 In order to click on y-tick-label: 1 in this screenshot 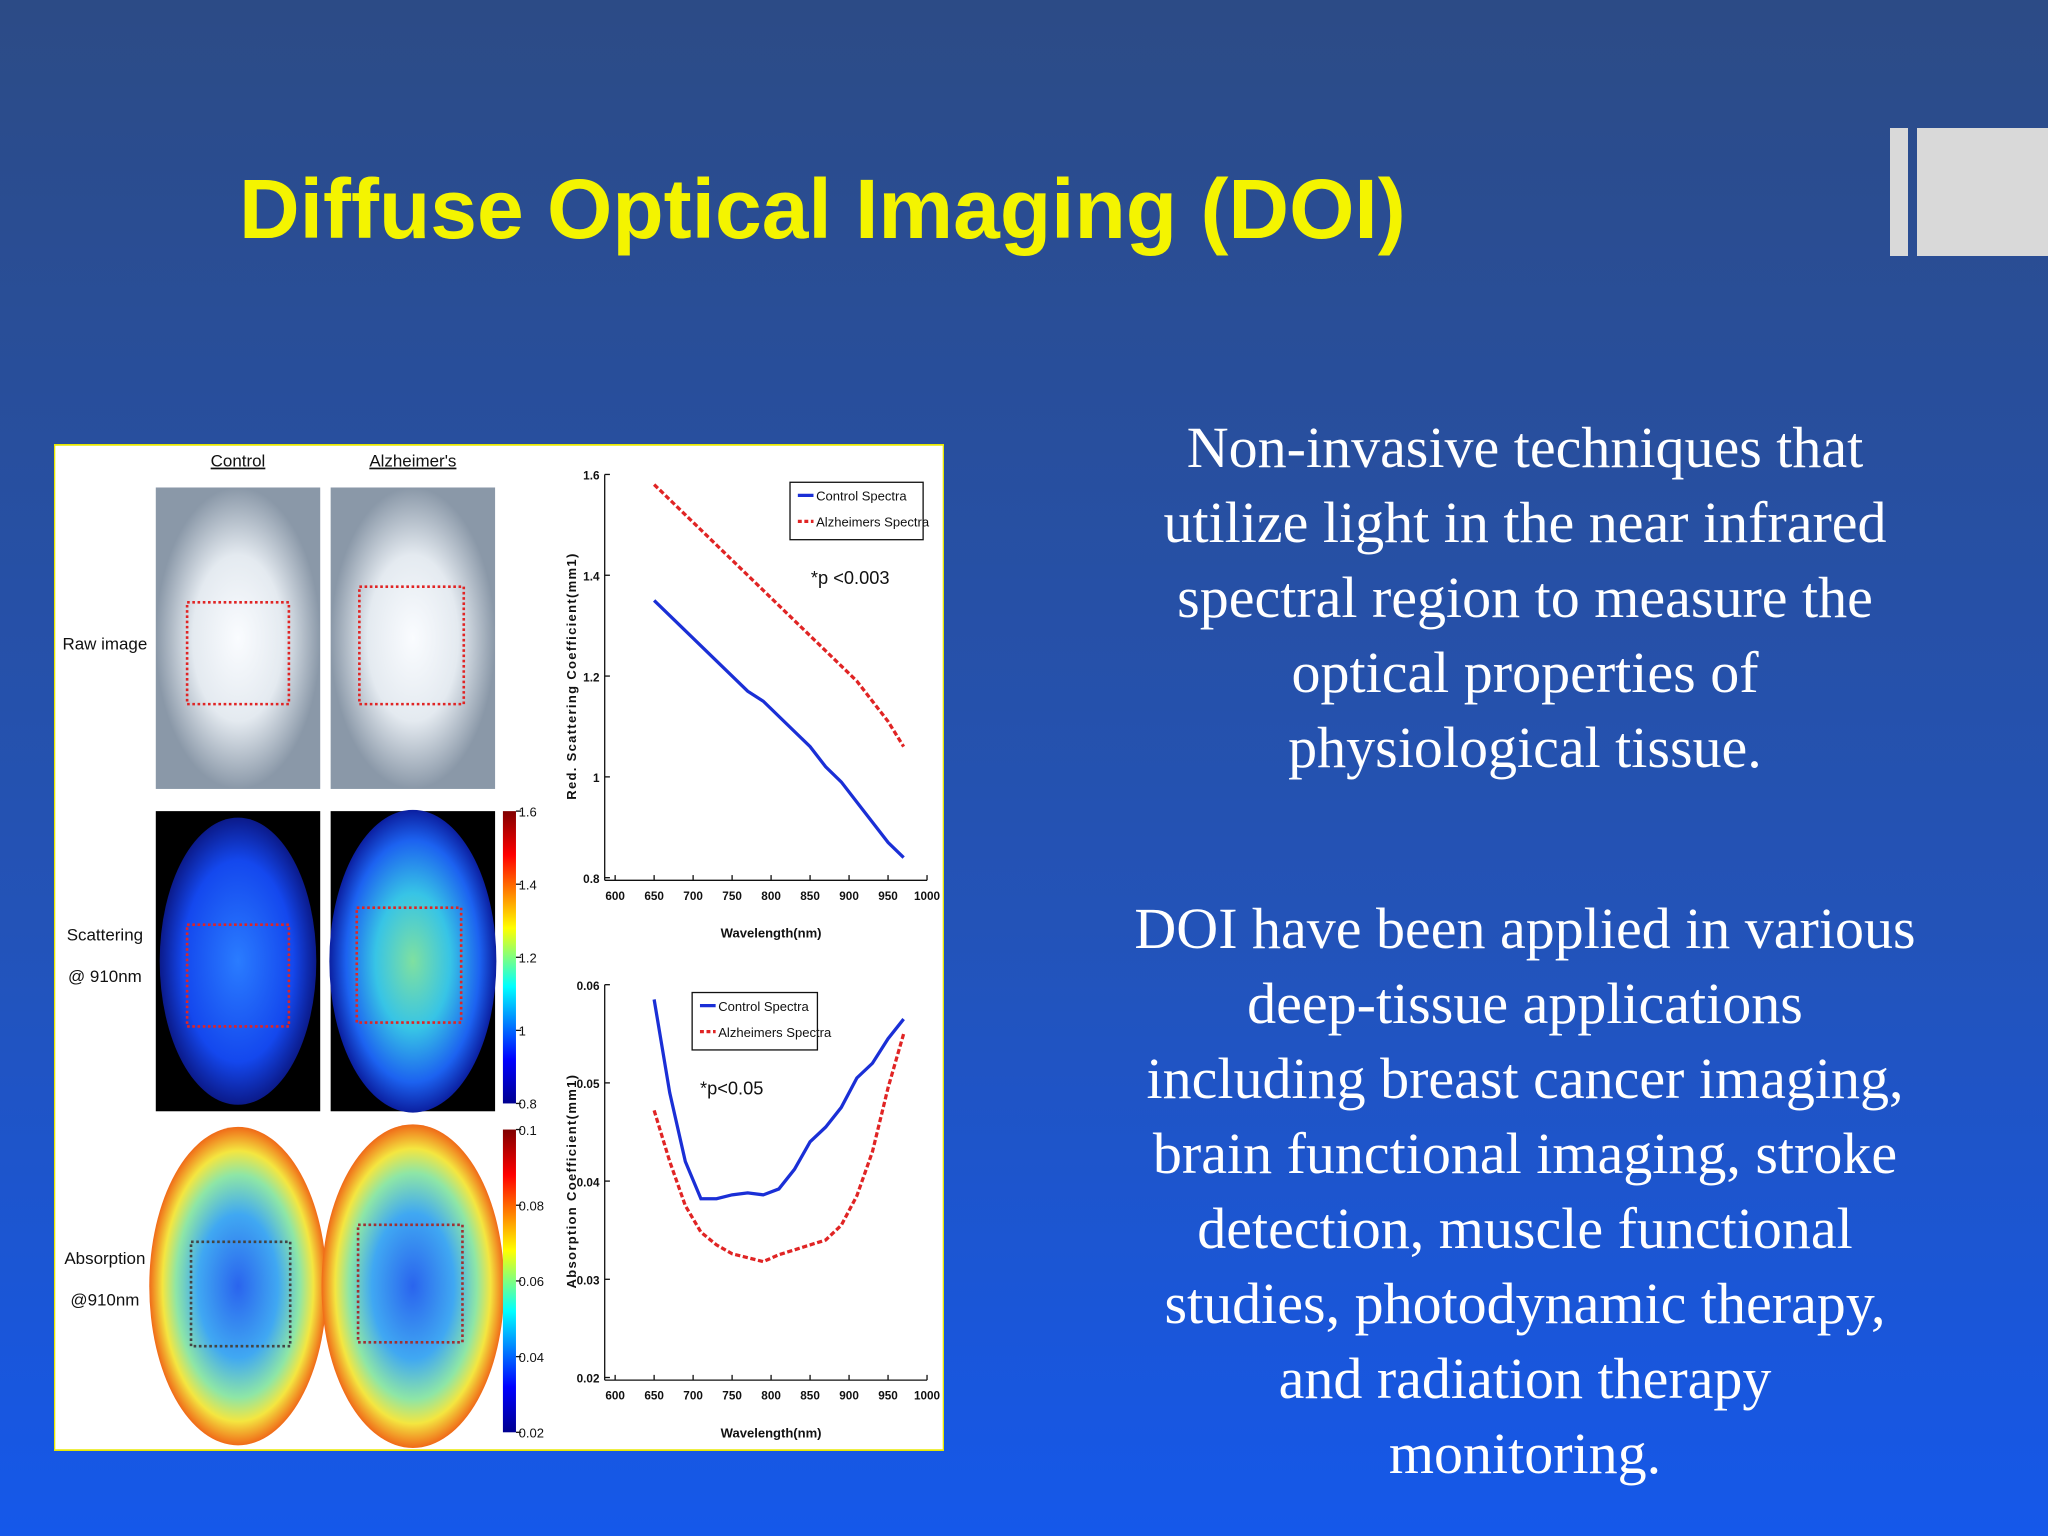, I will do `click(596, 778)`.